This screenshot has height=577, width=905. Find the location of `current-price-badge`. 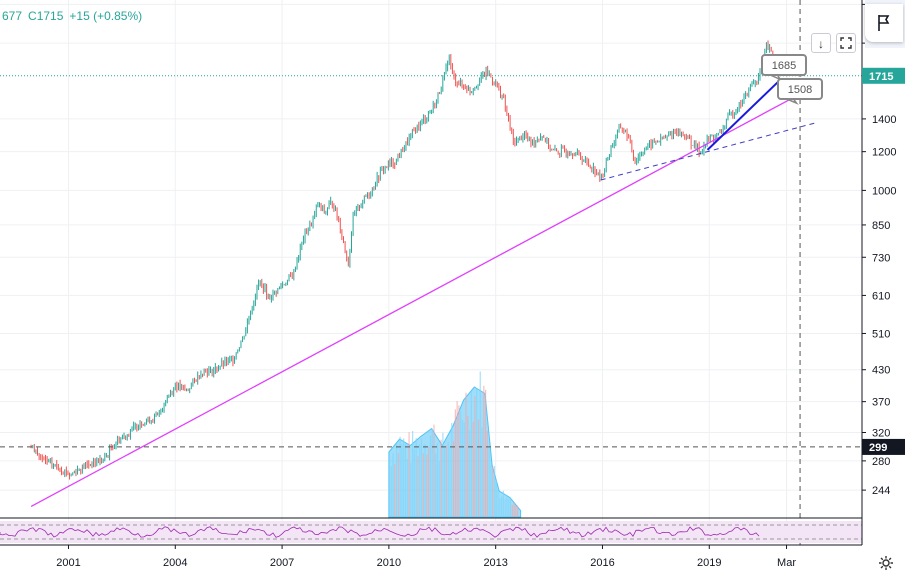

current-price-badge is located at coordinates (883, 75).